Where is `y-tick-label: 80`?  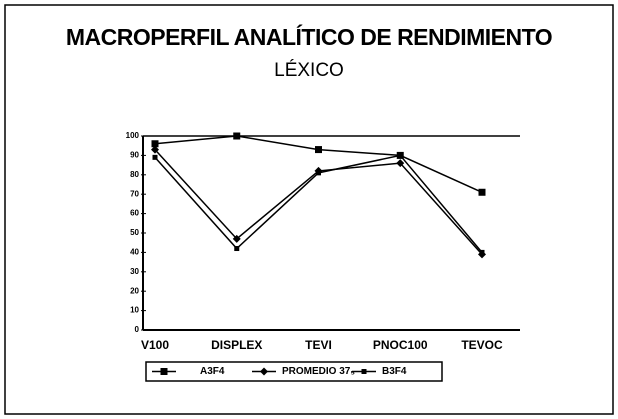 y-tick-label: 80 is located at coordinates (134, 174).